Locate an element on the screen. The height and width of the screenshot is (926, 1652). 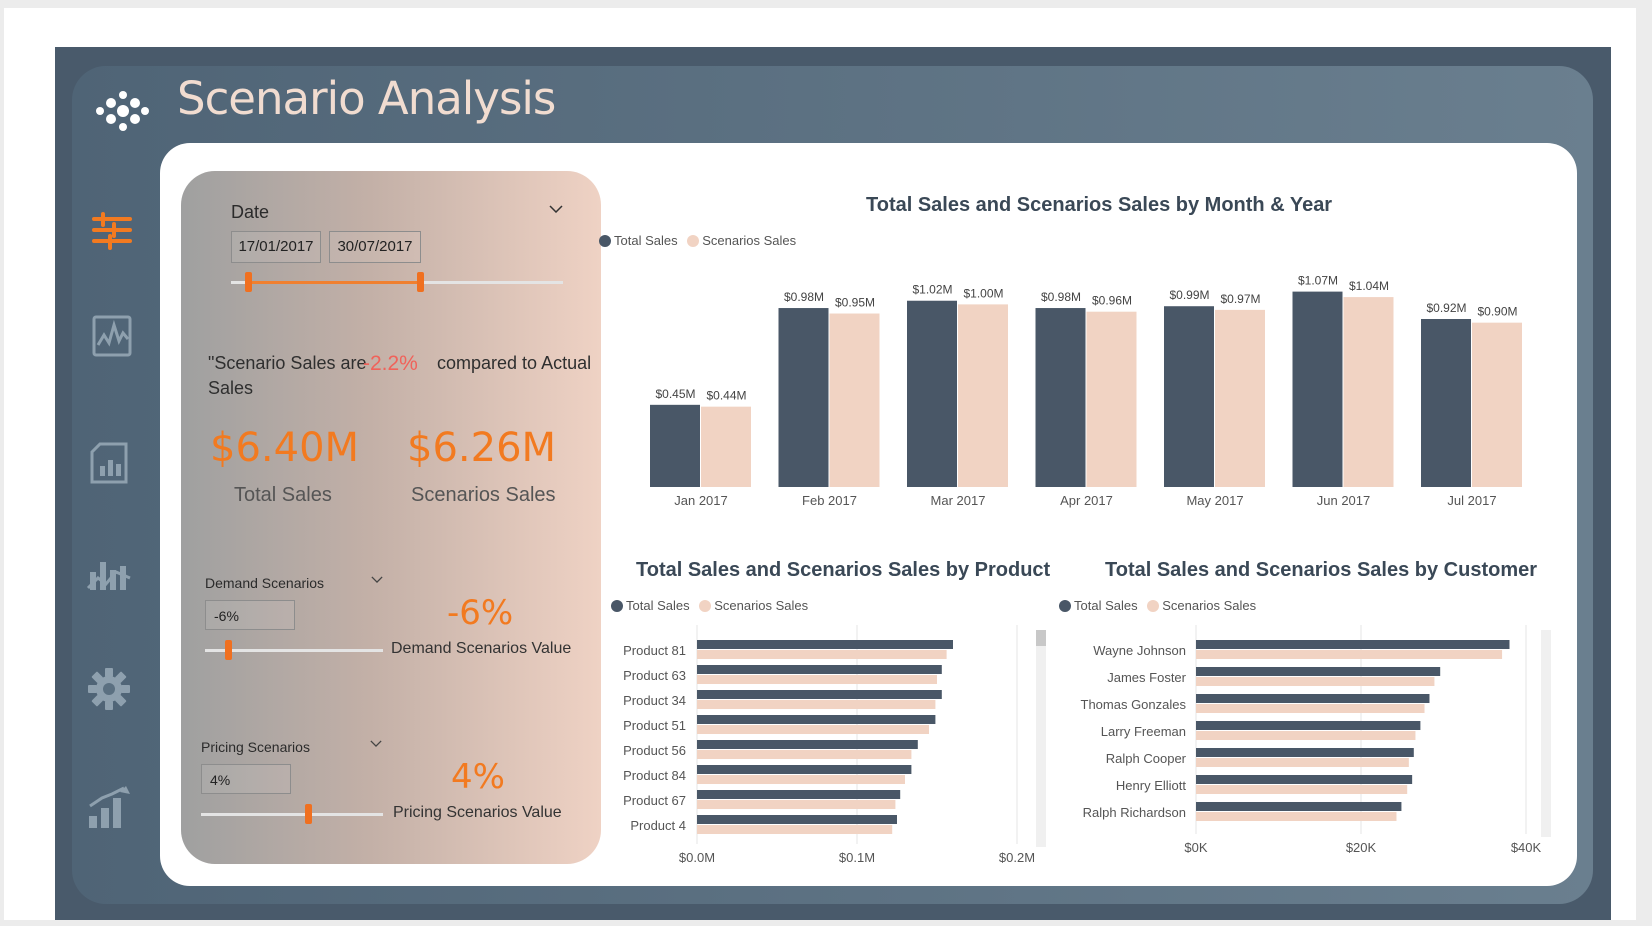
date-slider-range is located at coordinates (334, 282).